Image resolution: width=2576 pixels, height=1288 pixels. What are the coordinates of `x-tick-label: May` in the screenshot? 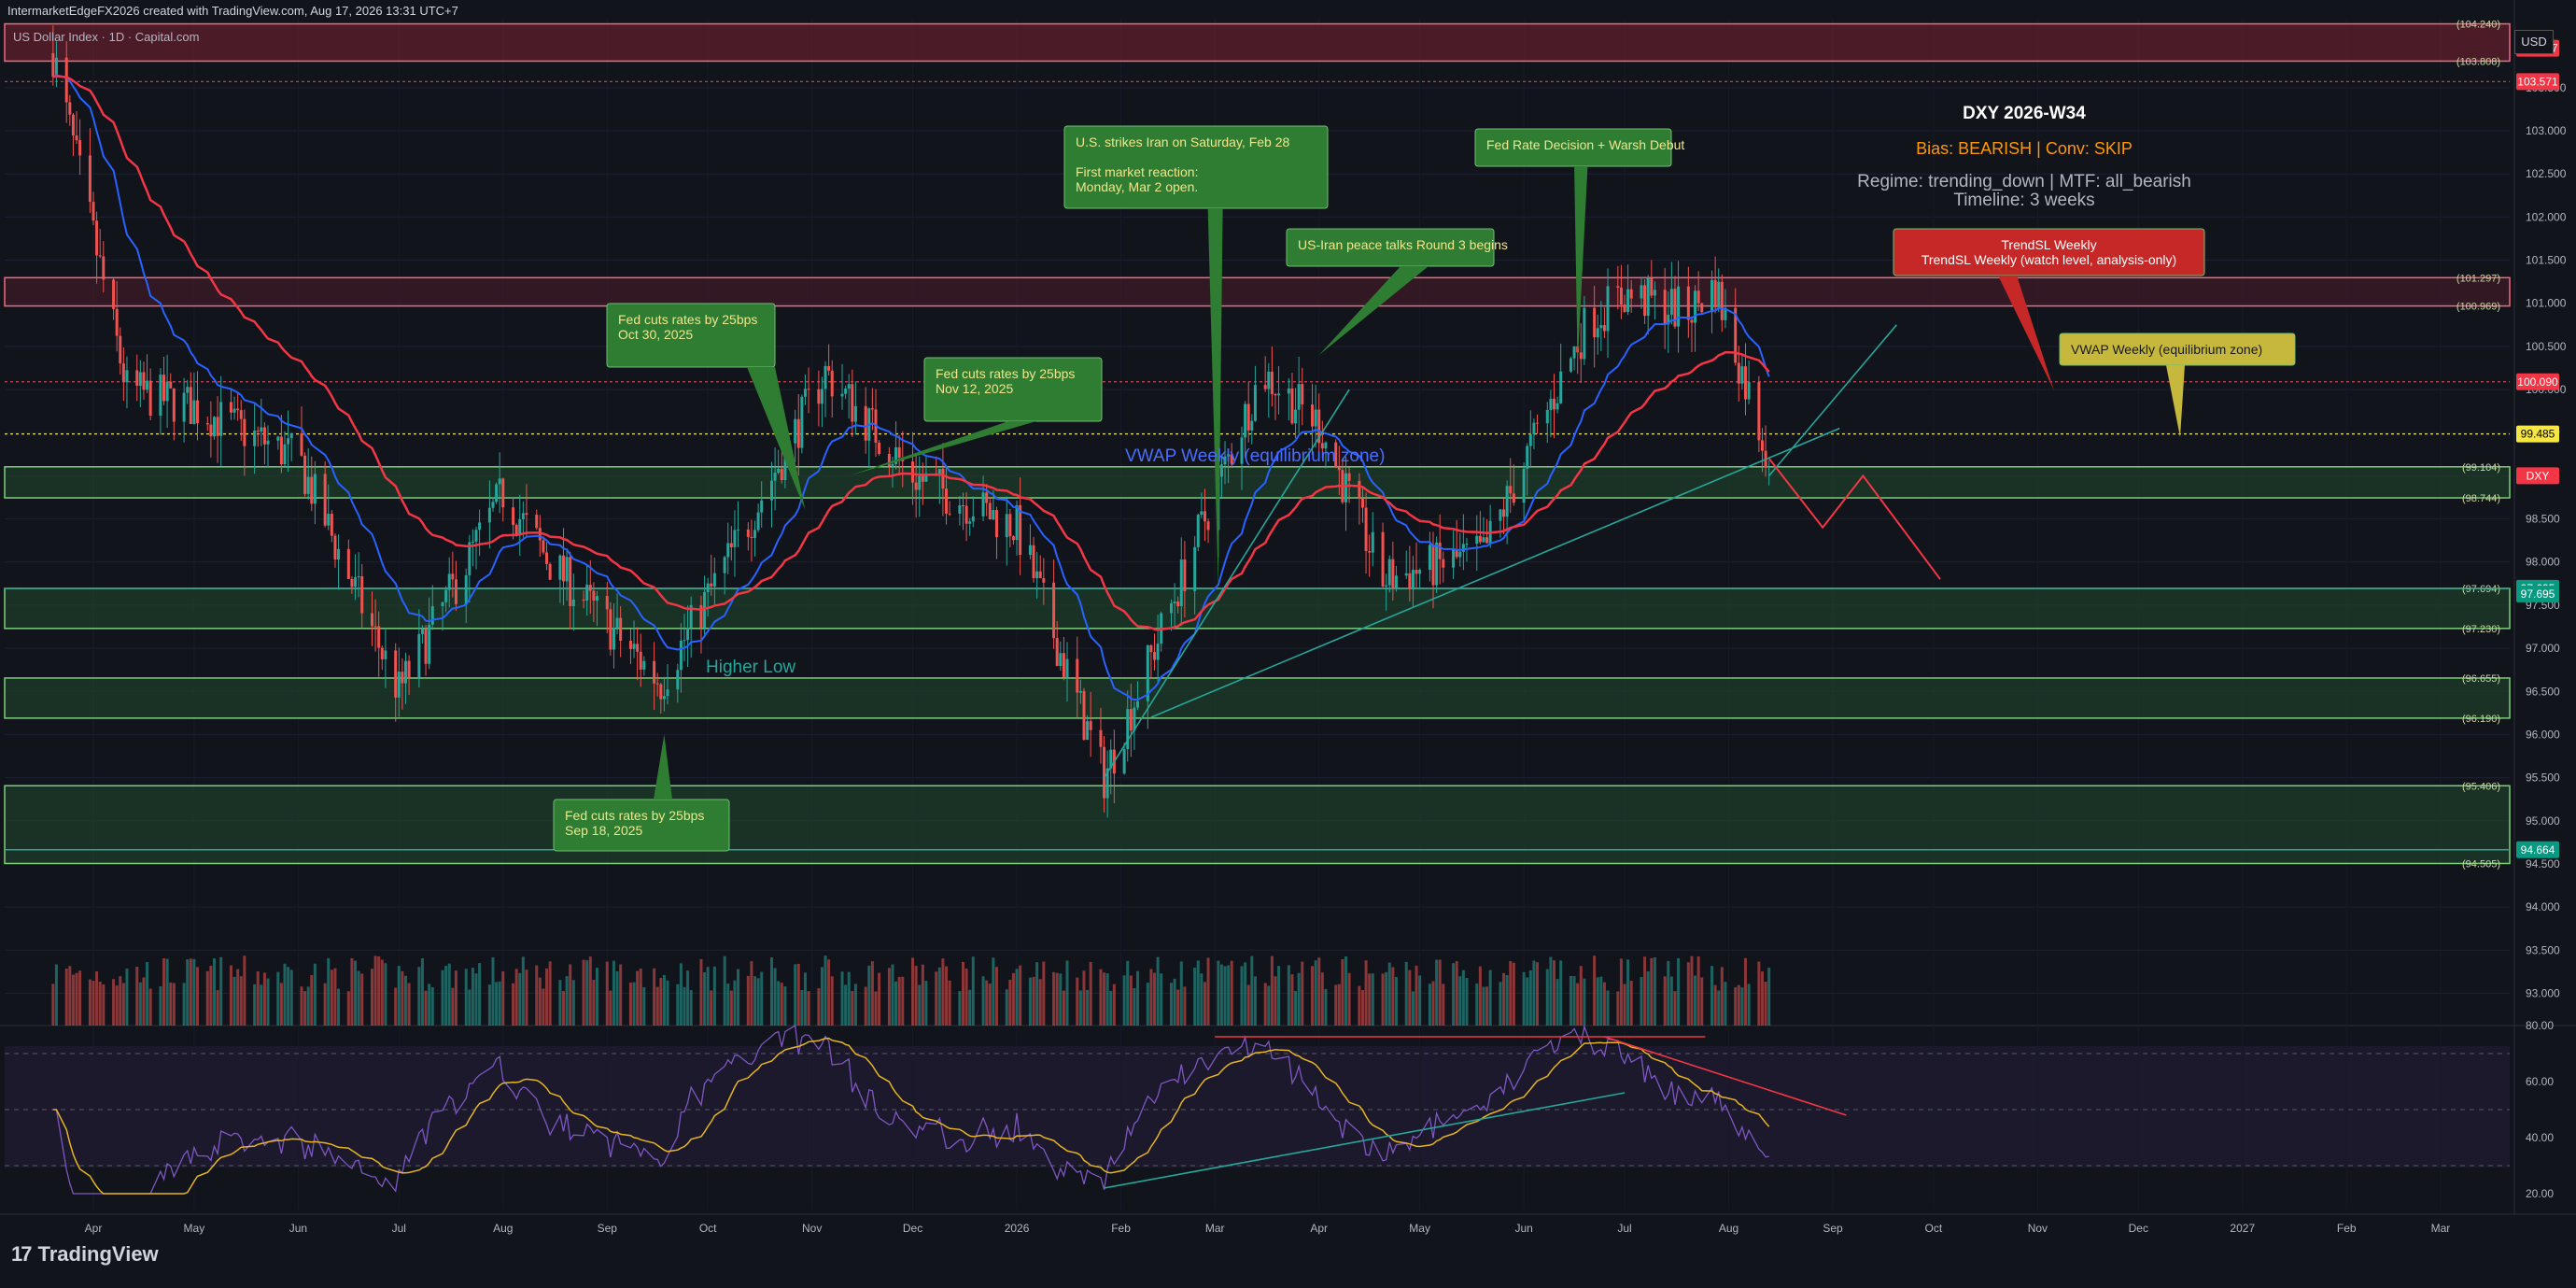 It's located at (1420, 1228).